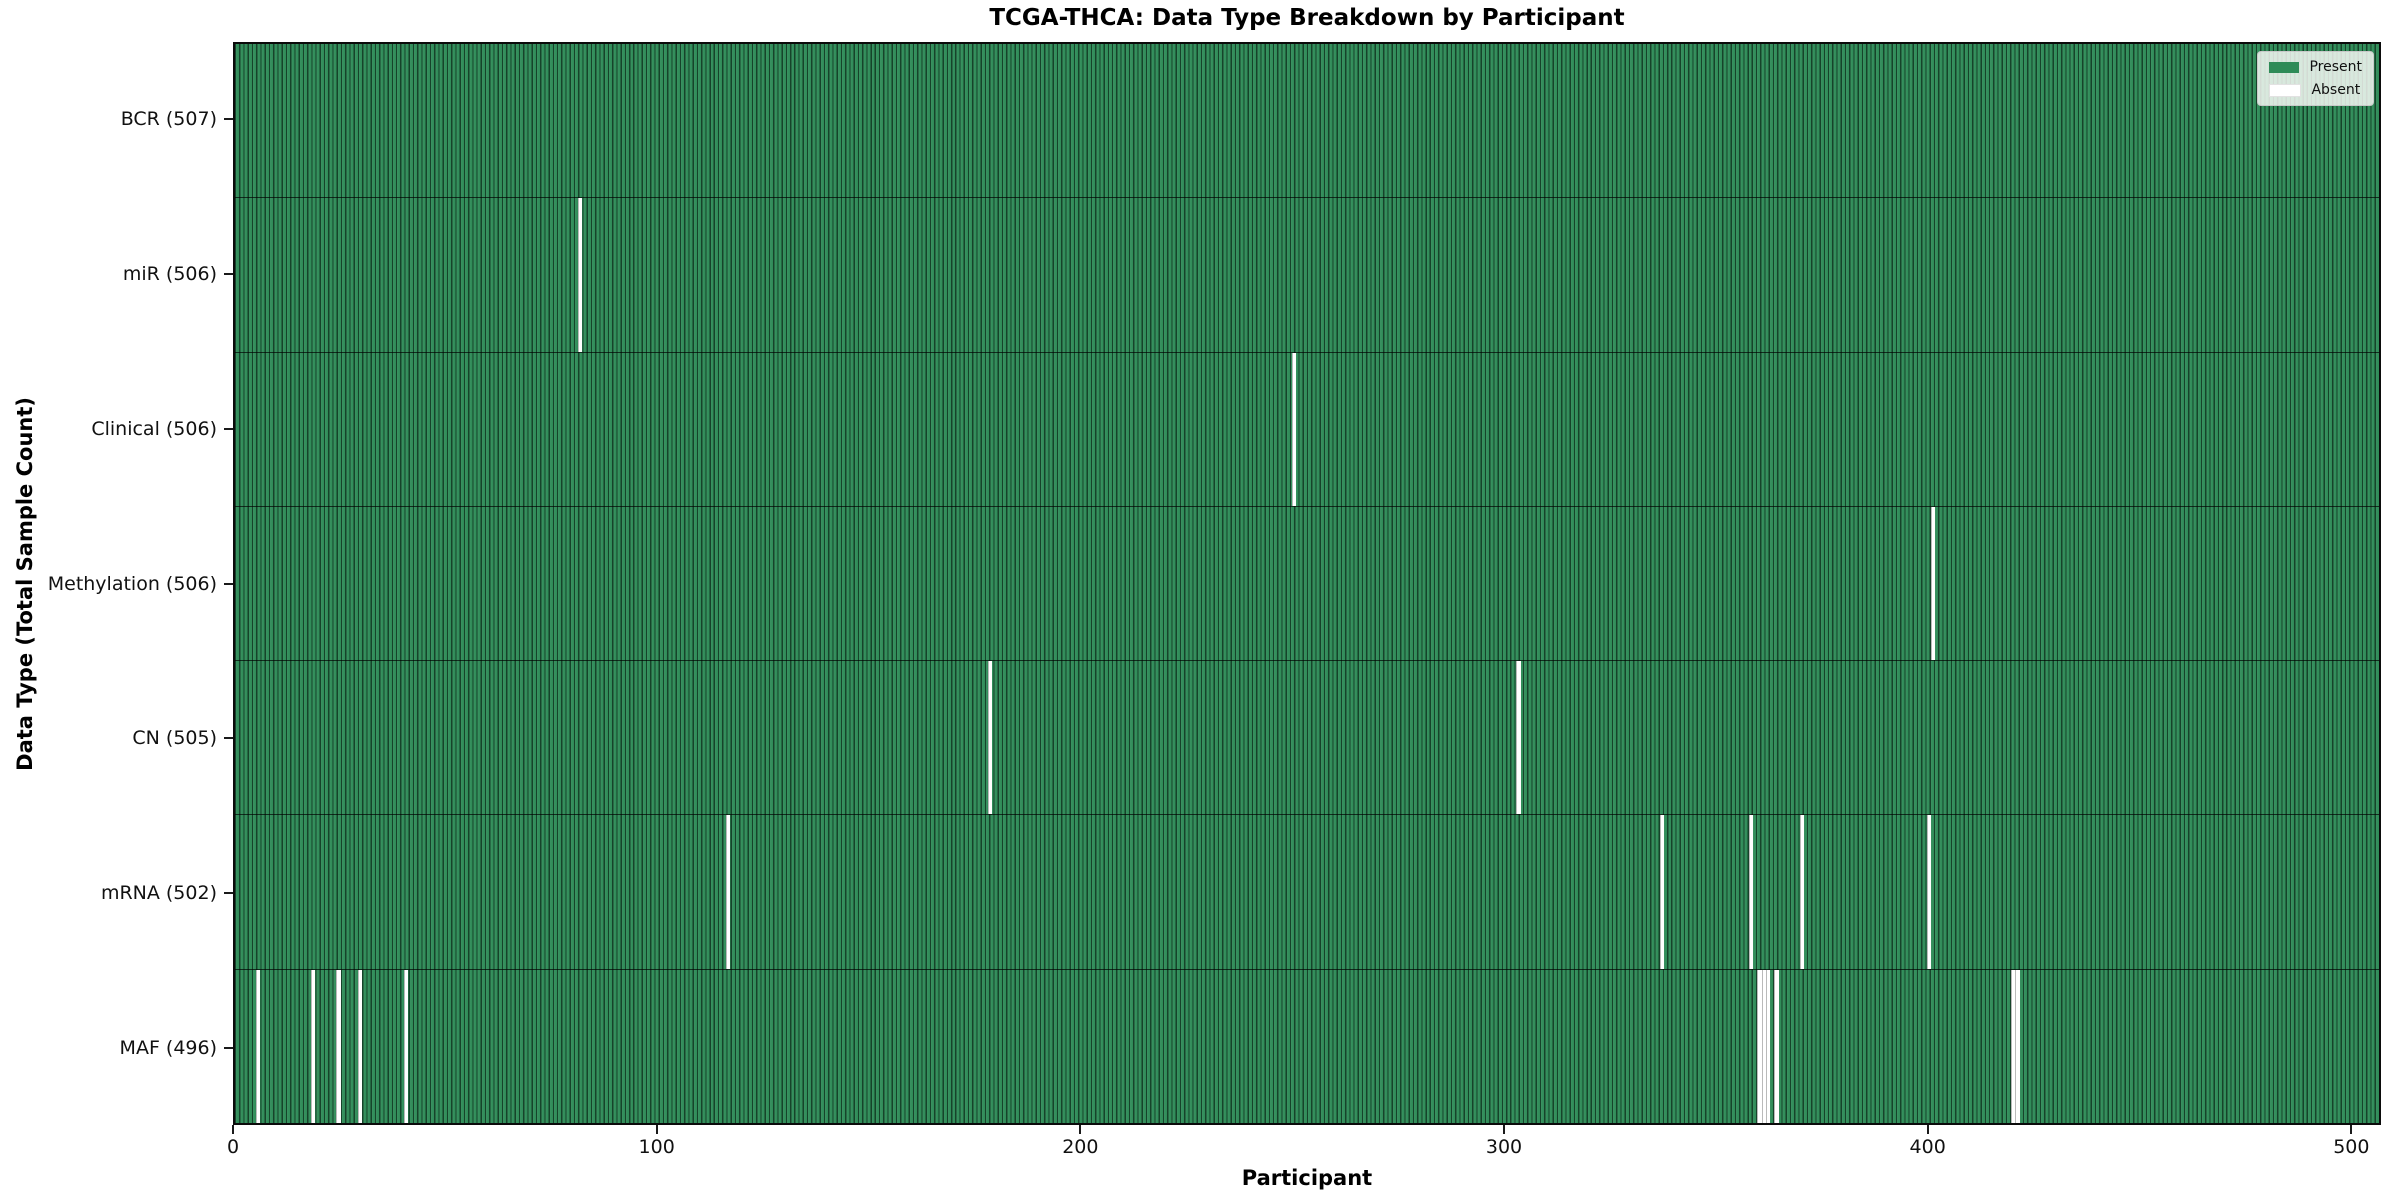 The image size is (2400, 1200). I want to click on legend: Present Absent, so click(2315, 78).